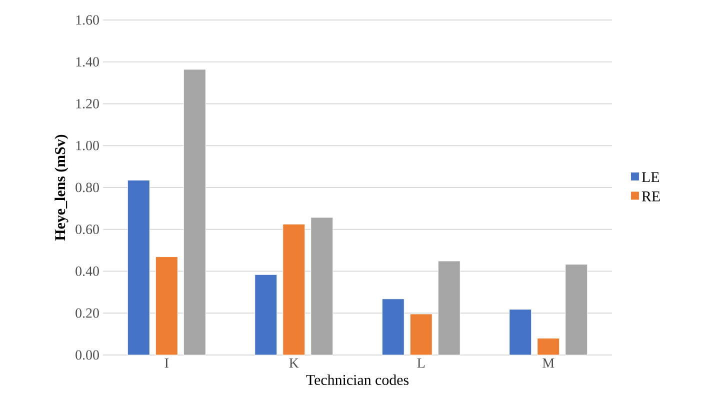 This screenshot has width=714, height=413. I want to click on y-tick-label: 0.60, so click(87, 229).